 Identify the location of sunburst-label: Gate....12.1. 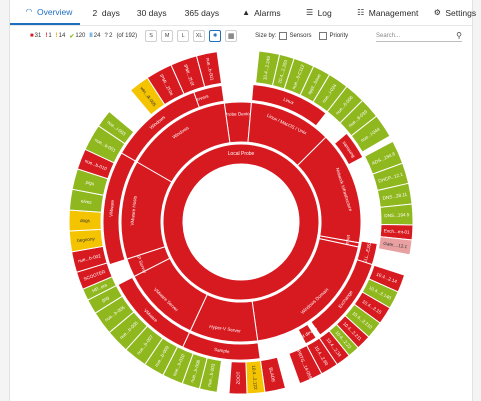
(395, 245).